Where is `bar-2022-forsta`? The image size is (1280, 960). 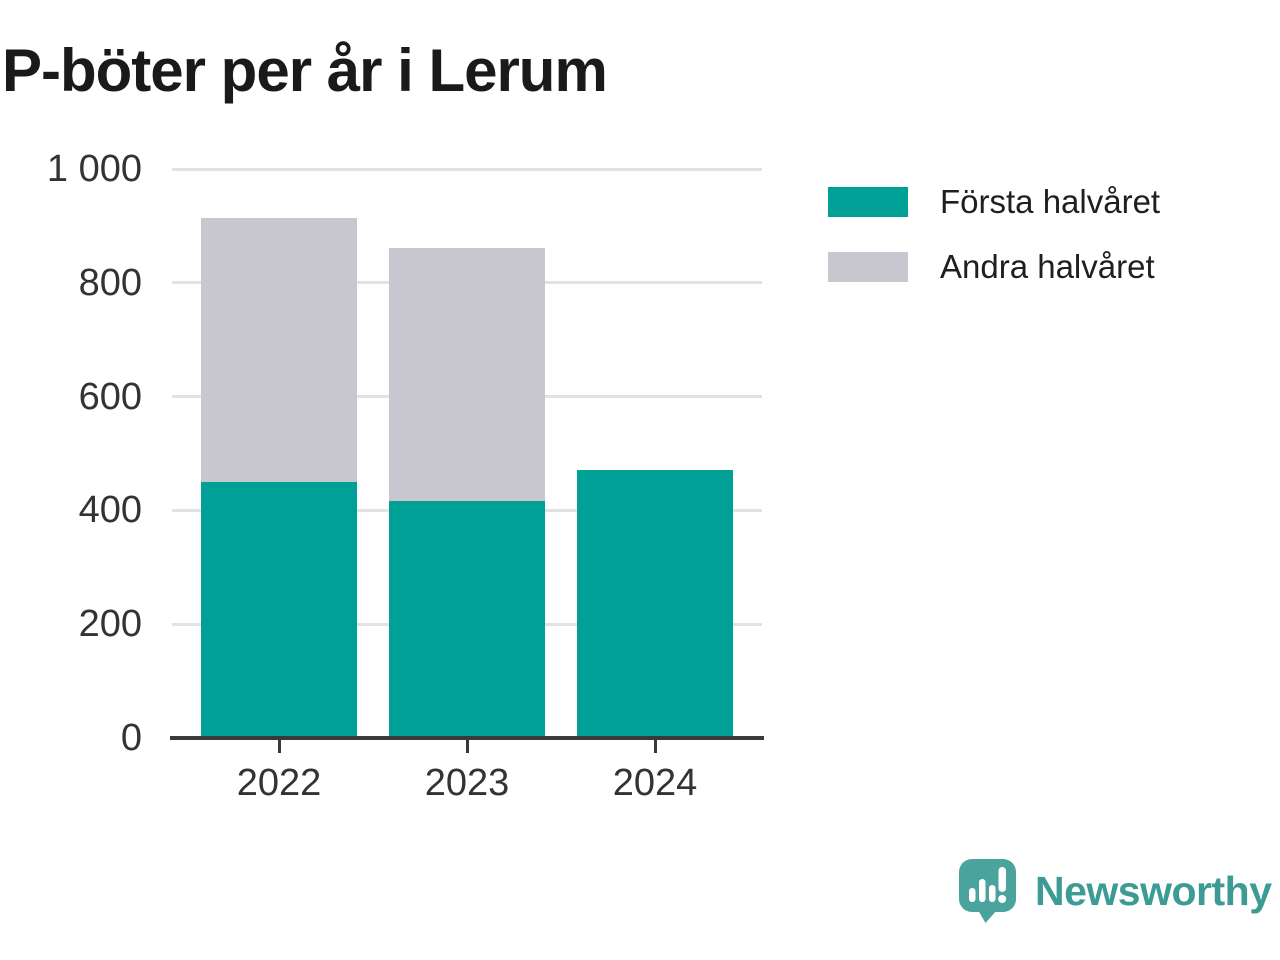
bar-2022-forsta is located at coordinates (279, 609).